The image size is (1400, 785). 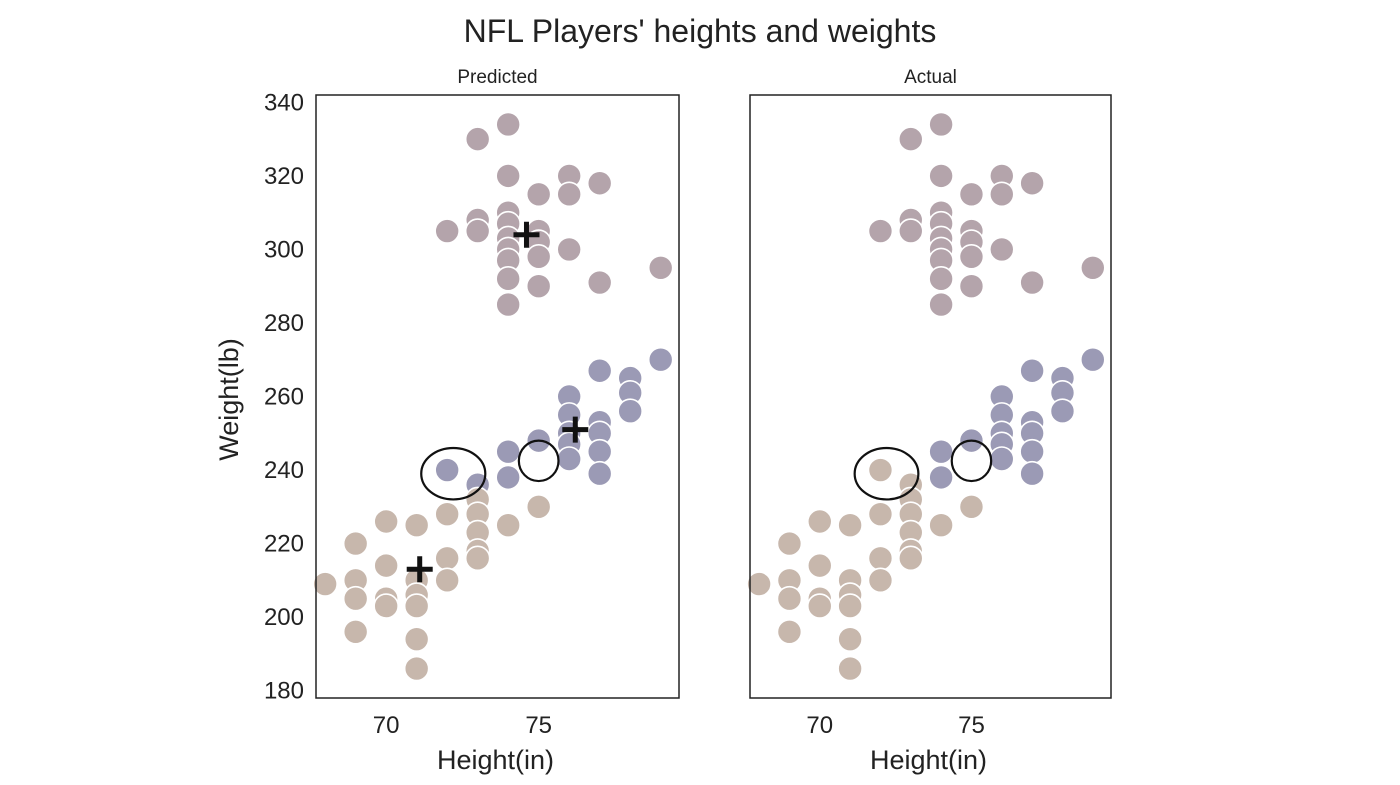 What do you see at coordinates (284, 544) in the screenshot?
I see `y-tick-label: 220` at bounding box center [284, 544].